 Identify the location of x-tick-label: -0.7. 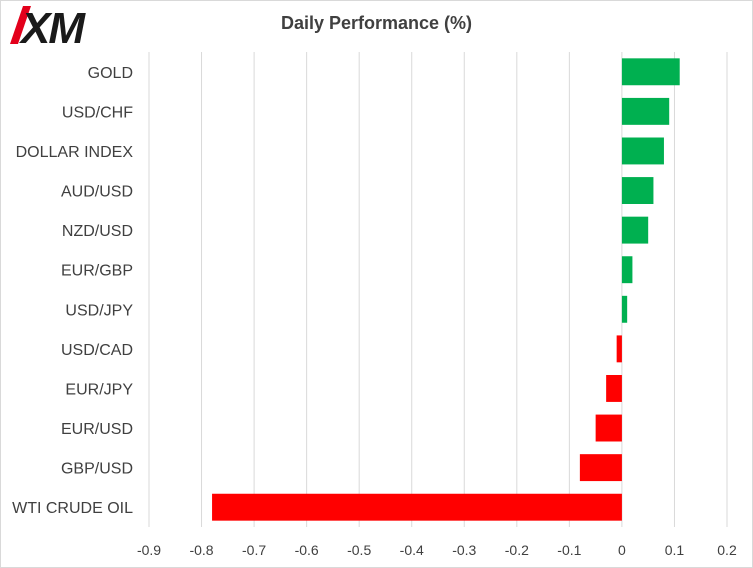
(254, 550).